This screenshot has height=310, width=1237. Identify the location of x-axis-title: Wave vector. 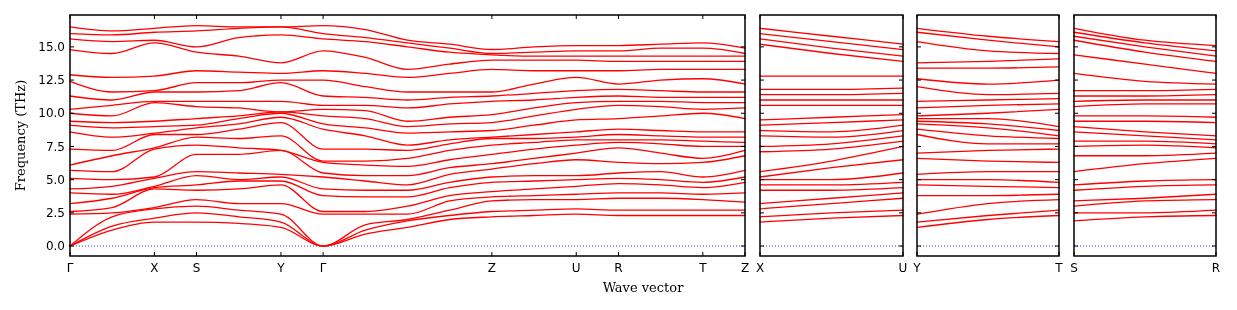
(643, 287).